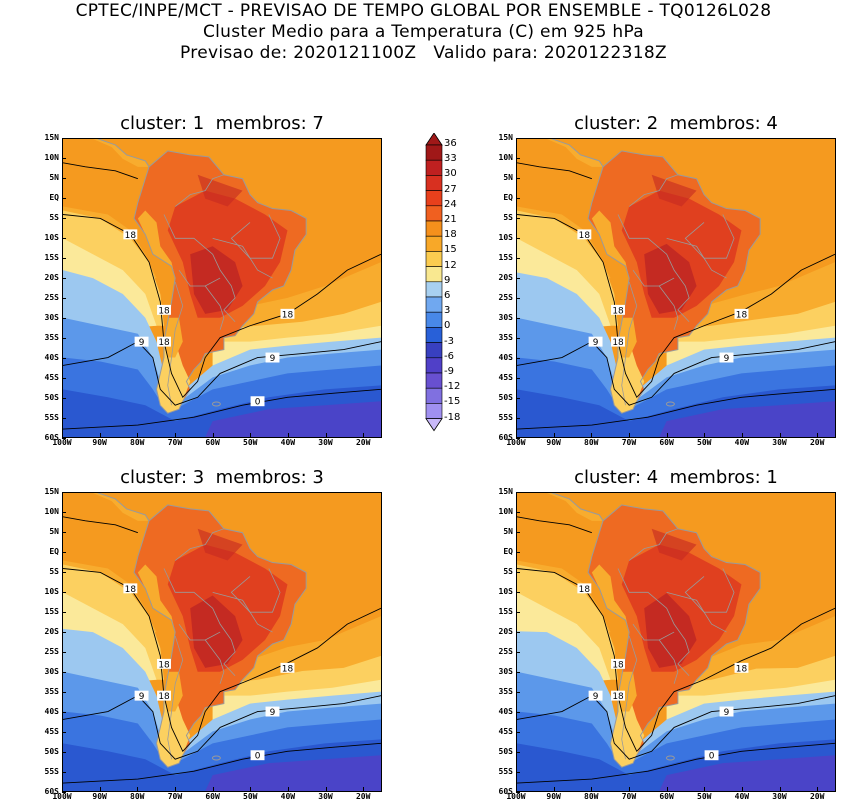 This screenshot has width=847, height=803. I want to click on lat-tick-label: 35S, so click(505, 691).